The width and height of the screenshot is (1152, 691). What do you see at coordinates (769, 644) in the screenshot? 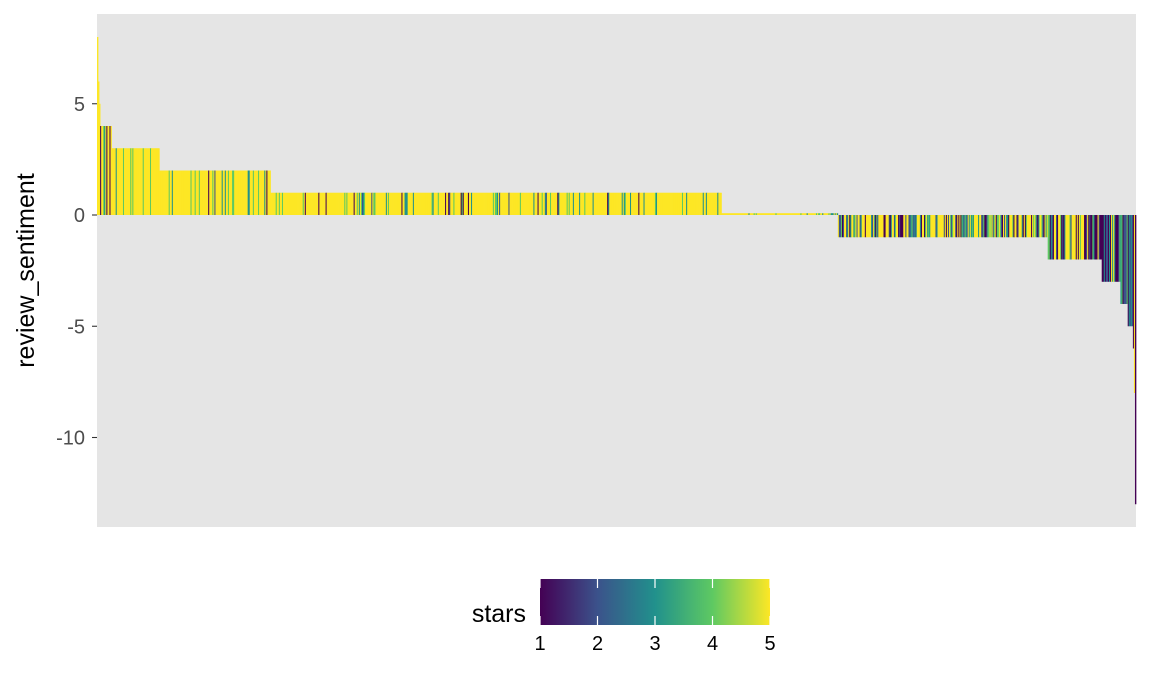
I see `colorbar-tick-label: 5` at bounding box center [769, 644].